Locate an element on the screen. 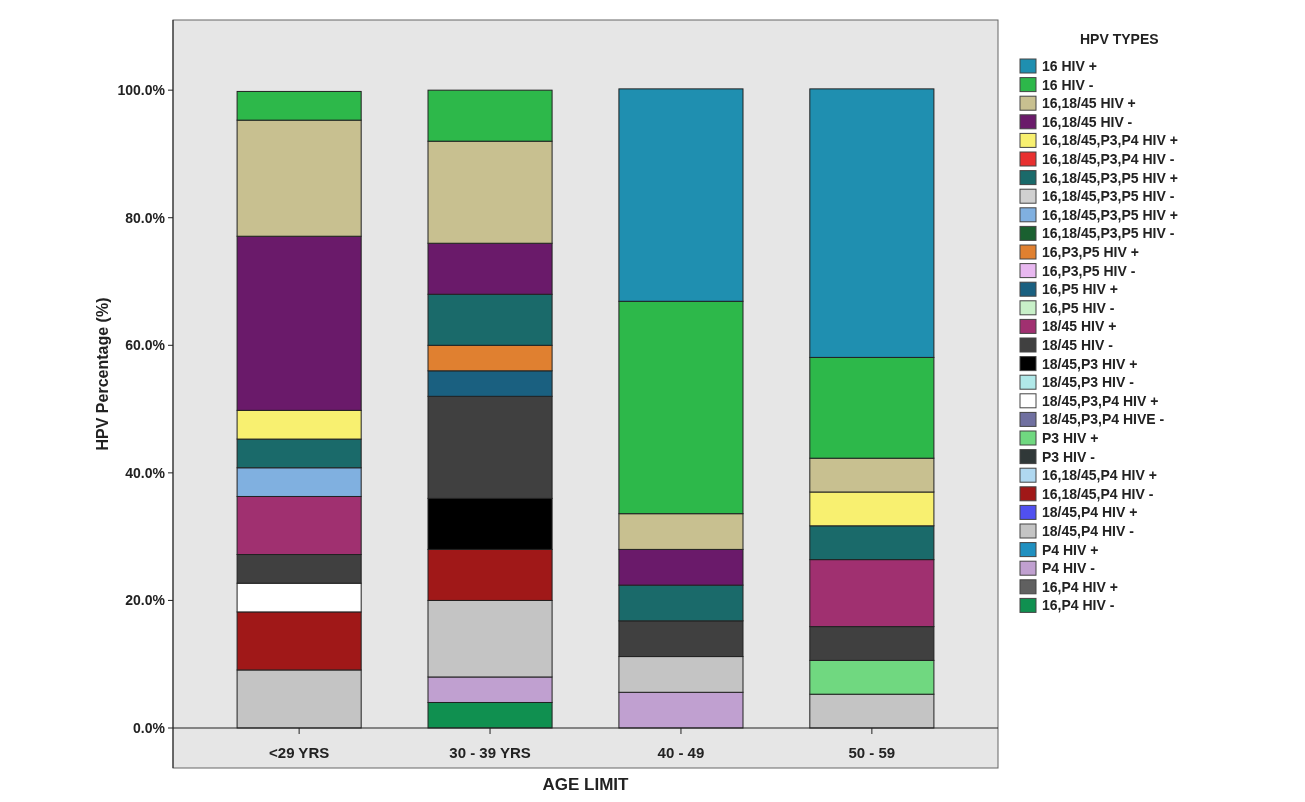 This screenshot has height=802, width=1305. legend-label: P4 HIV - is located at coordinates (1069, 568).